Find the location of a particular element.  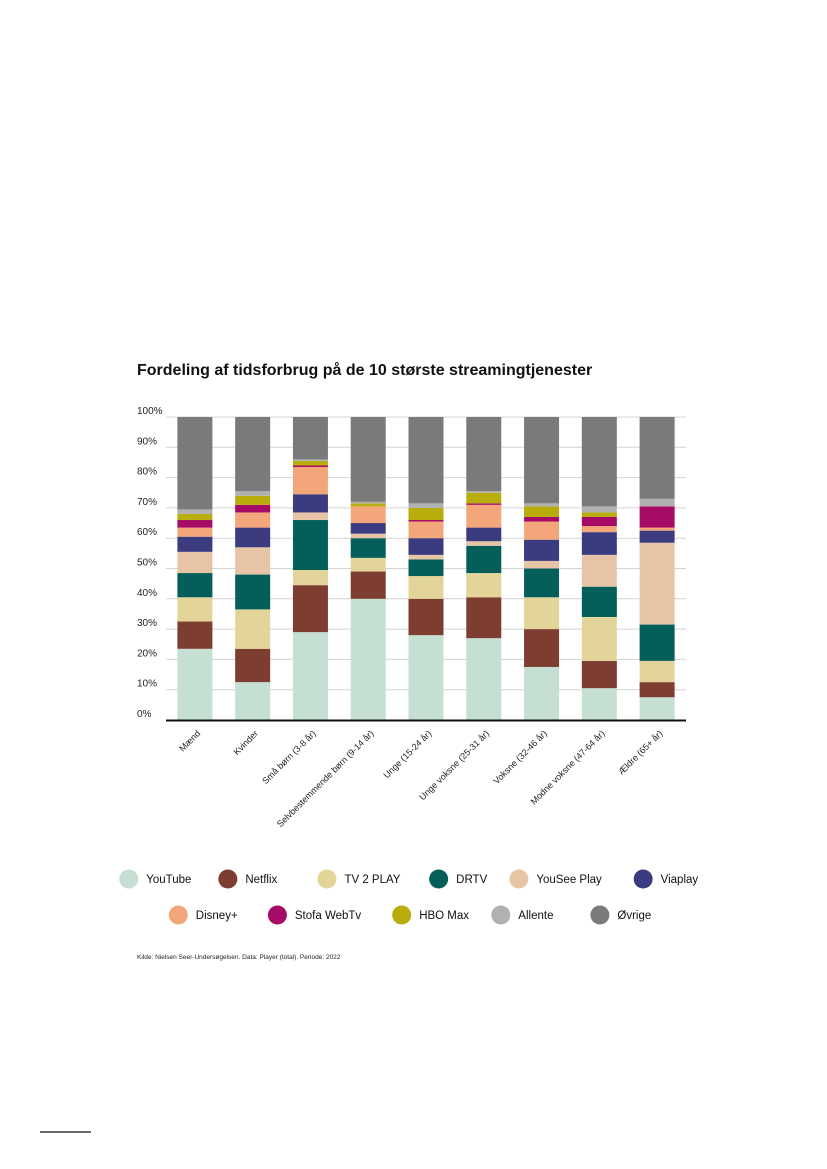

legend-label: YouTube is located at coordinates (168, 880).